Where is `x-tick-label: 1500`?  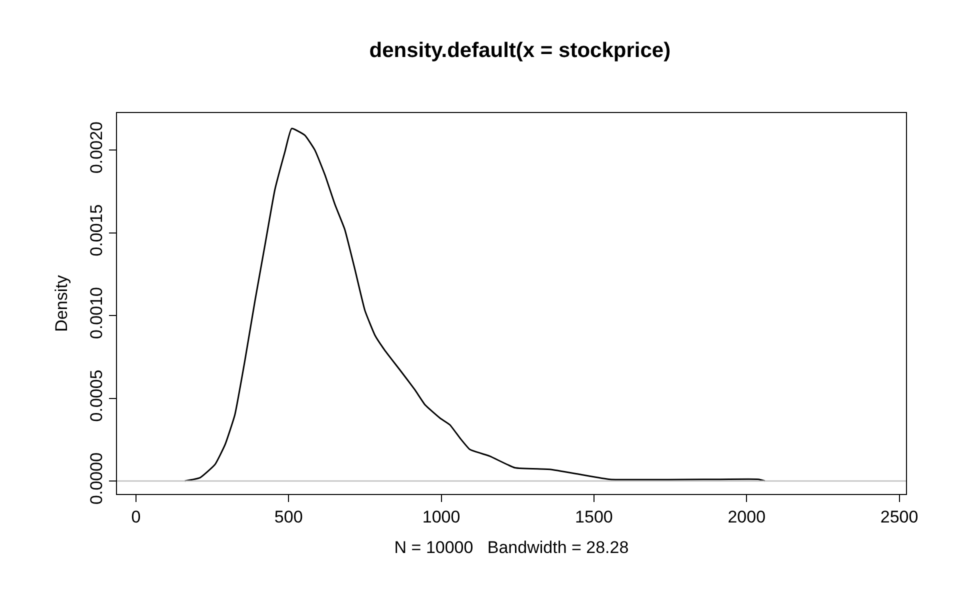
x-tick-label: 1500 is located at coordinates (594, 516).